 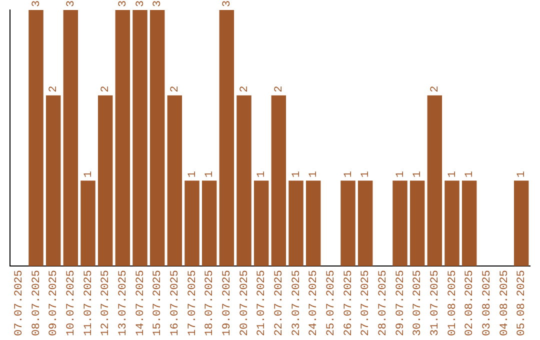 I want to click on x-tick-label: 17.07.2025, so click(x=192, y=303).